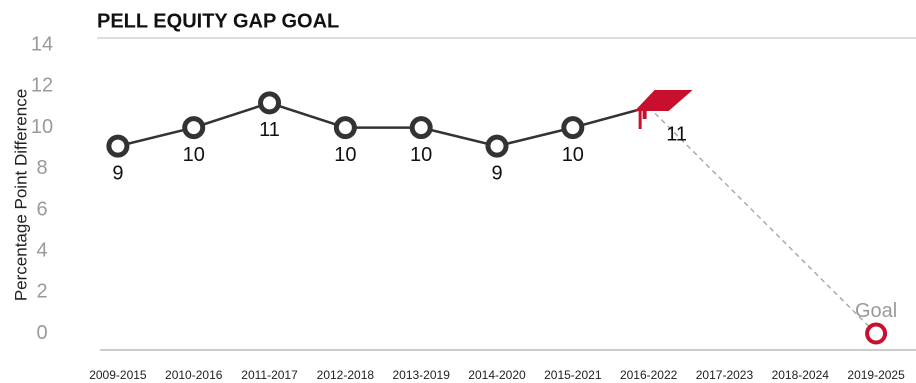 Image resolution: width=916 pixels, height=383 pixels. What do you see at coordinates (801, 375) in the screenshot?
I see `x-tick-label: 2018-2024` at bounding box center [801, 375].